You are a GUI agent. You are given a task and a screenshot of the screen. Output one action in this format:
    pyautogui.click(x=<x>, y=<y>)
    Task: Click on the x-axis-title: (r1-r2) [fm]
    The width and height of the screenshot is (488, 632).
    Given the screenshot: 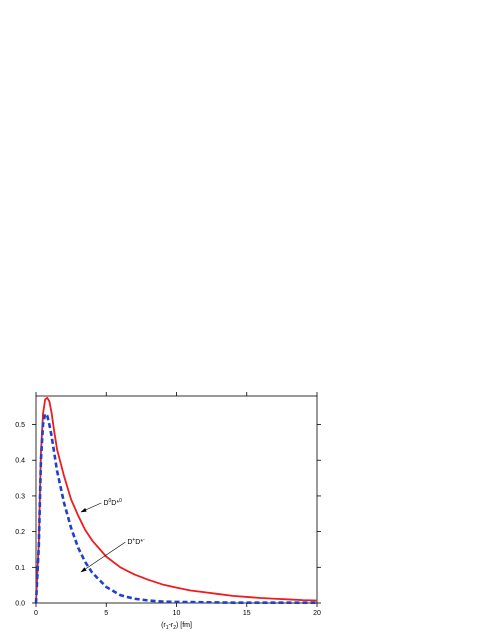 What is the action you would take?
    pyautogui.click(x=176, y=626)
    